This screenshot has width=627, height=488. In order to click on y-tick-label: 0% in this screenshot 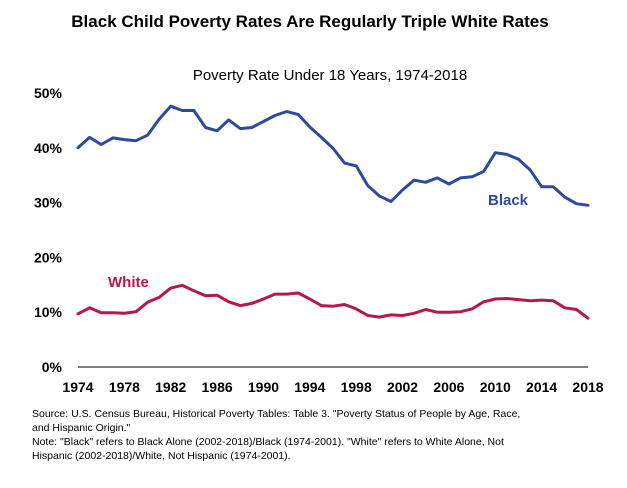, I will do `click(52, 367)`.